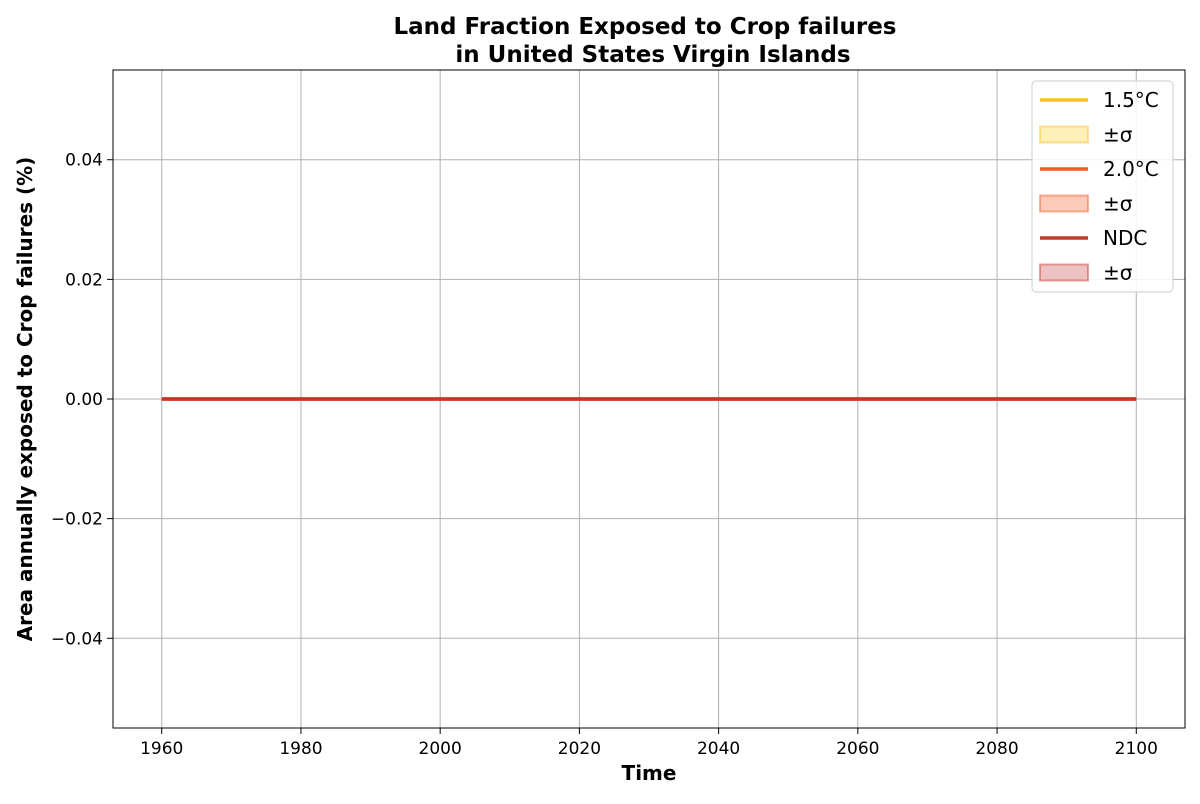 The image size is (1200, 804). Describe the element at coordinates (996, 749) in the screenshot. I see `x-tick-label: 2080` at that location.